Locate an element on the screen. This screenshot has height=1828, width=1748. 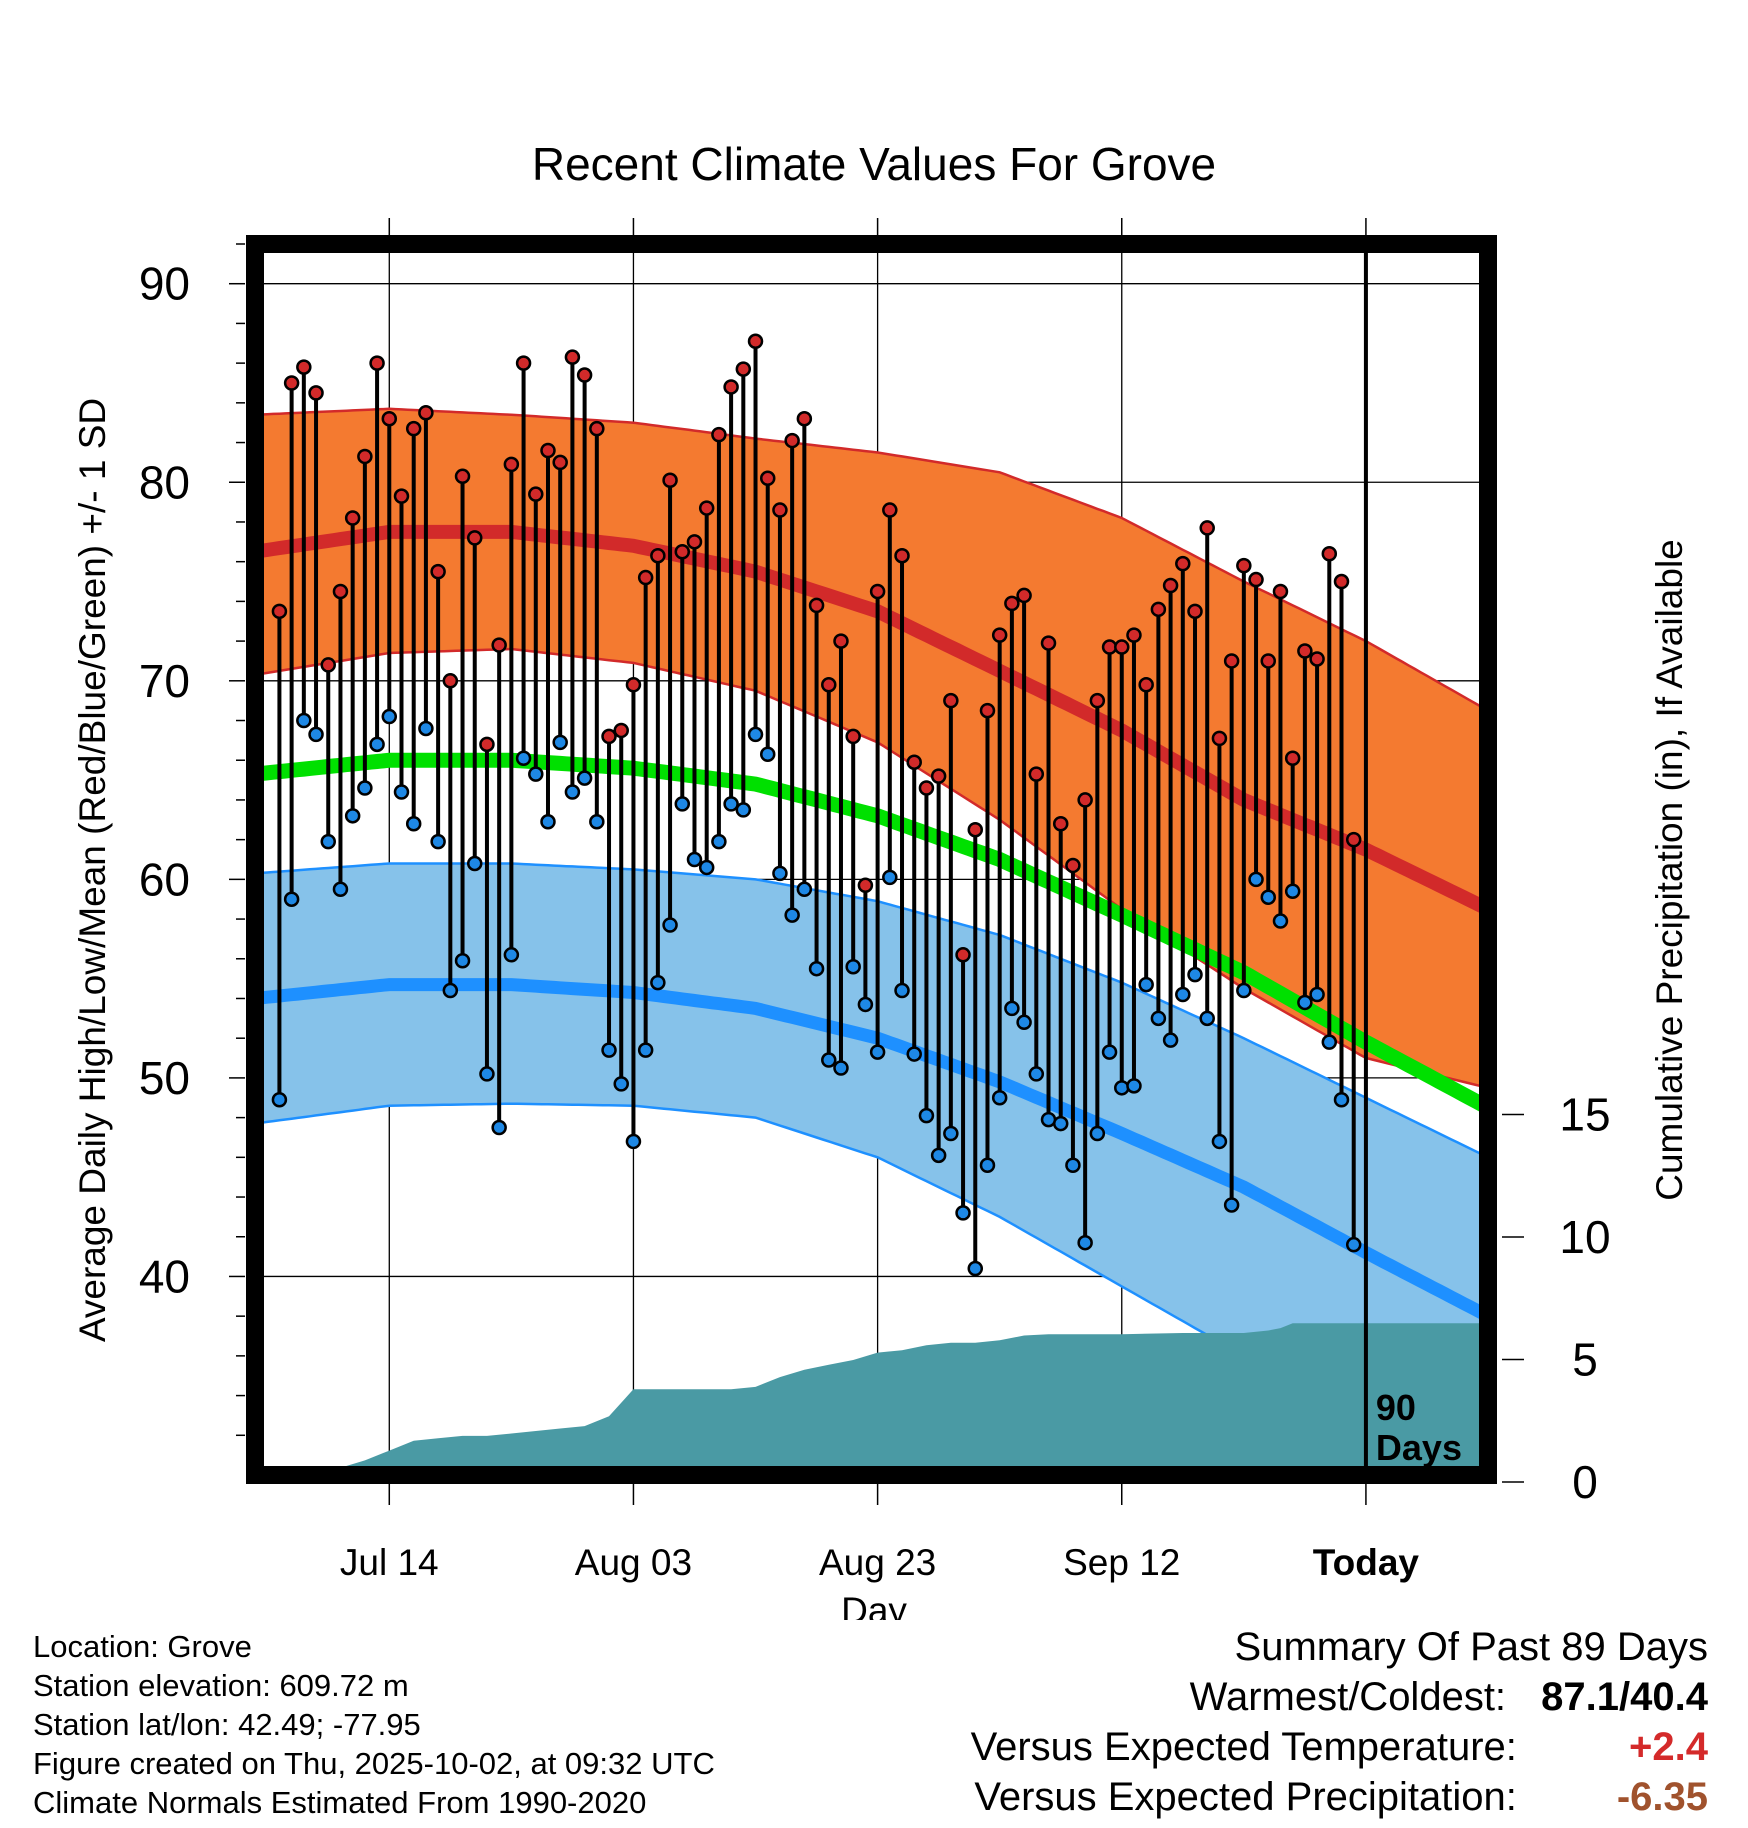
x-axis-label: Day is located at coordinates (874, 1605).